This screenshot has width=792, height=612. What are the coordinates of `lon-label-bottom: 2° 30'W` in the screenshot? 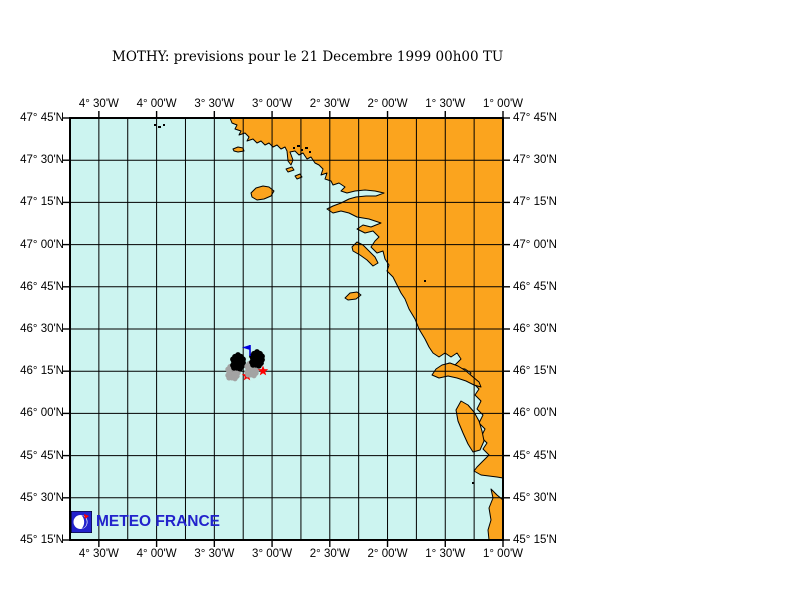 It's located at (329, 554).